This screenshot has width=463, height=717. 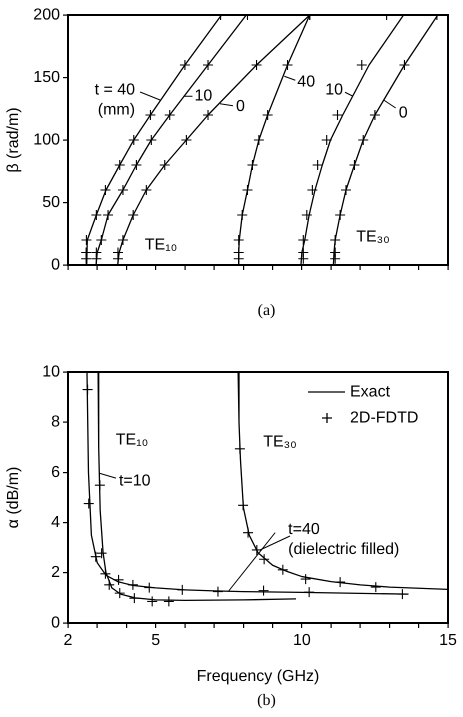 What do you see at coordinates (55, 573) in the screenshot?
I see `y-tick-label: 2` at bounding box center [55, 573].